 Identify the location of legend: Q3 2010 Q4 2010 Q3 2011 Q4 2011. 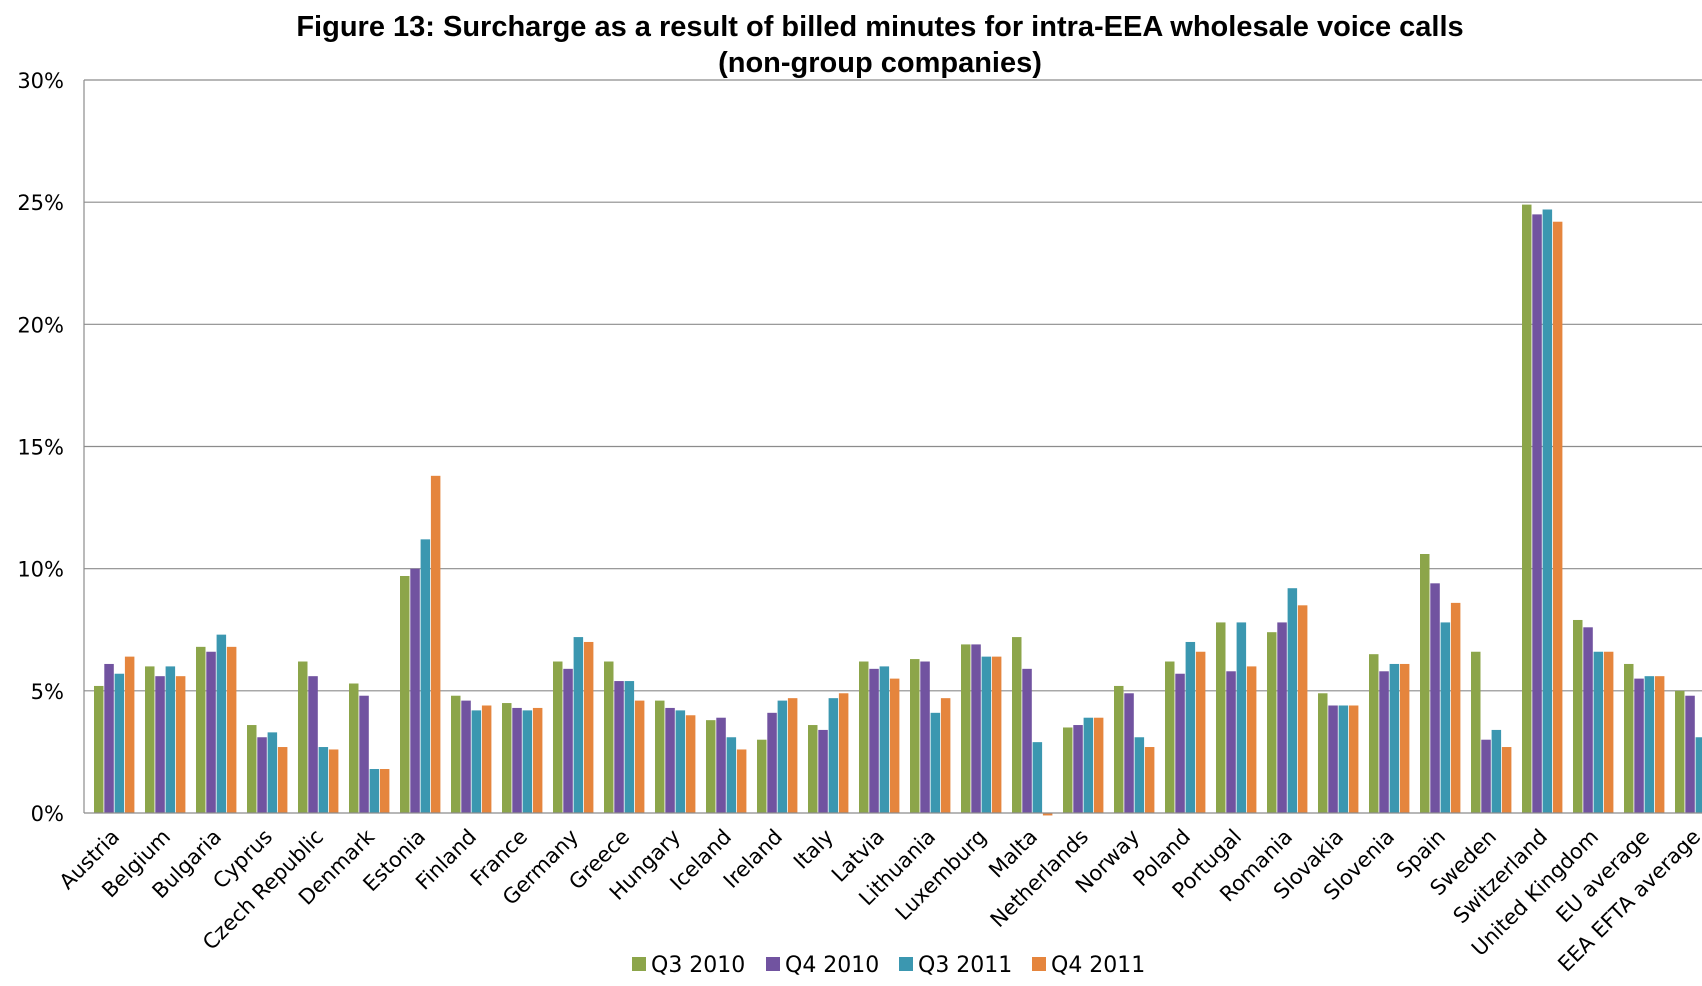
(888, 965).